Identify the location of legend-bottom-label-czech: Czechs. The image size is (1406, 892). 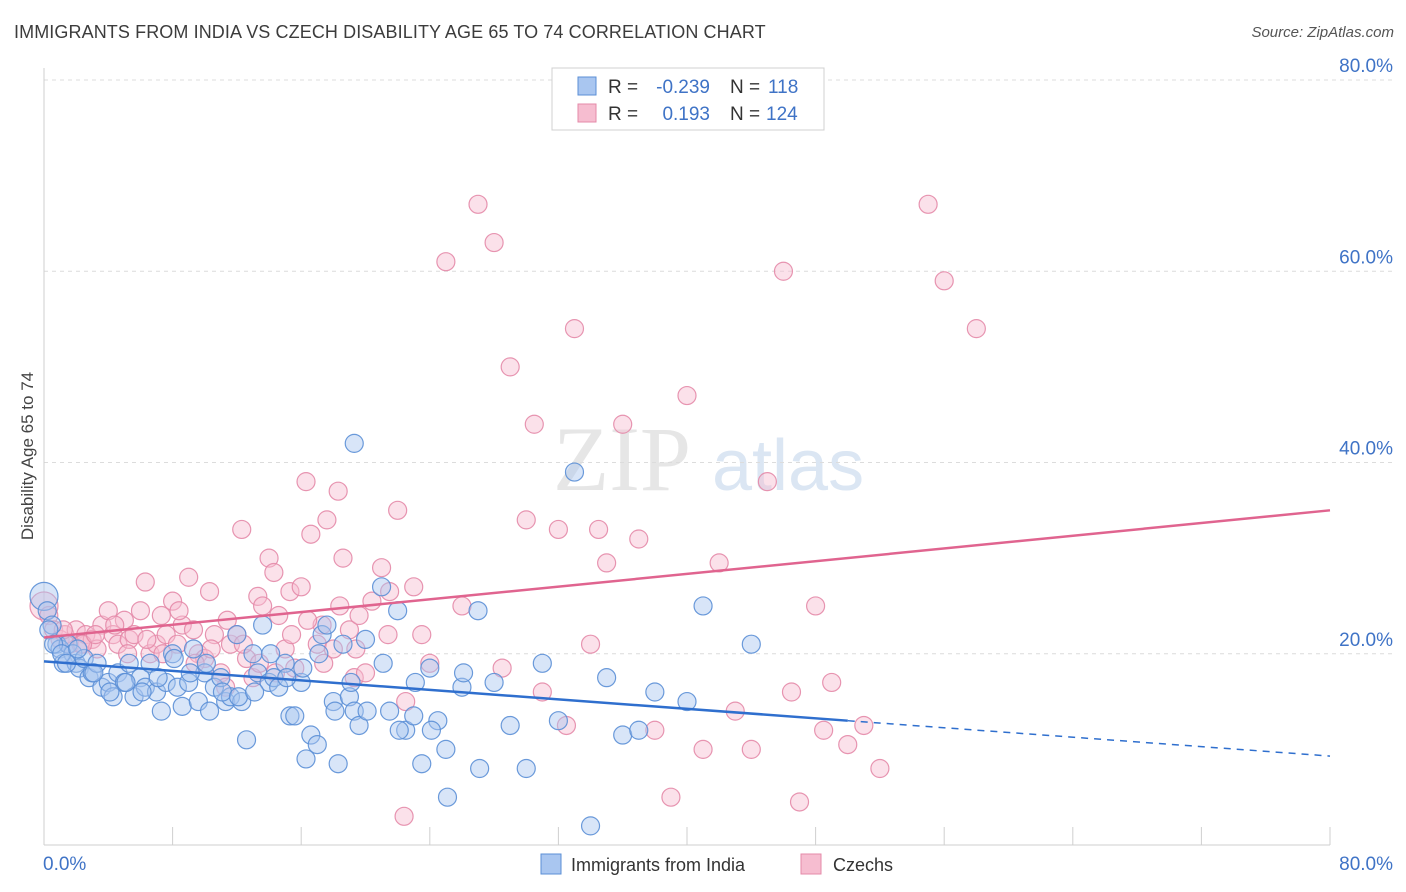
(863, 865).